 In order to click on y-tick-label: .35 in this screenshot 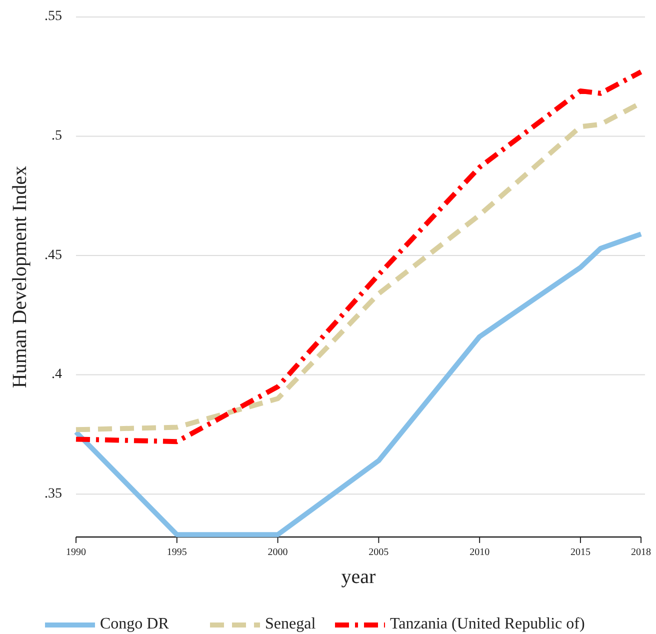, I will do `click(53, 494)`.